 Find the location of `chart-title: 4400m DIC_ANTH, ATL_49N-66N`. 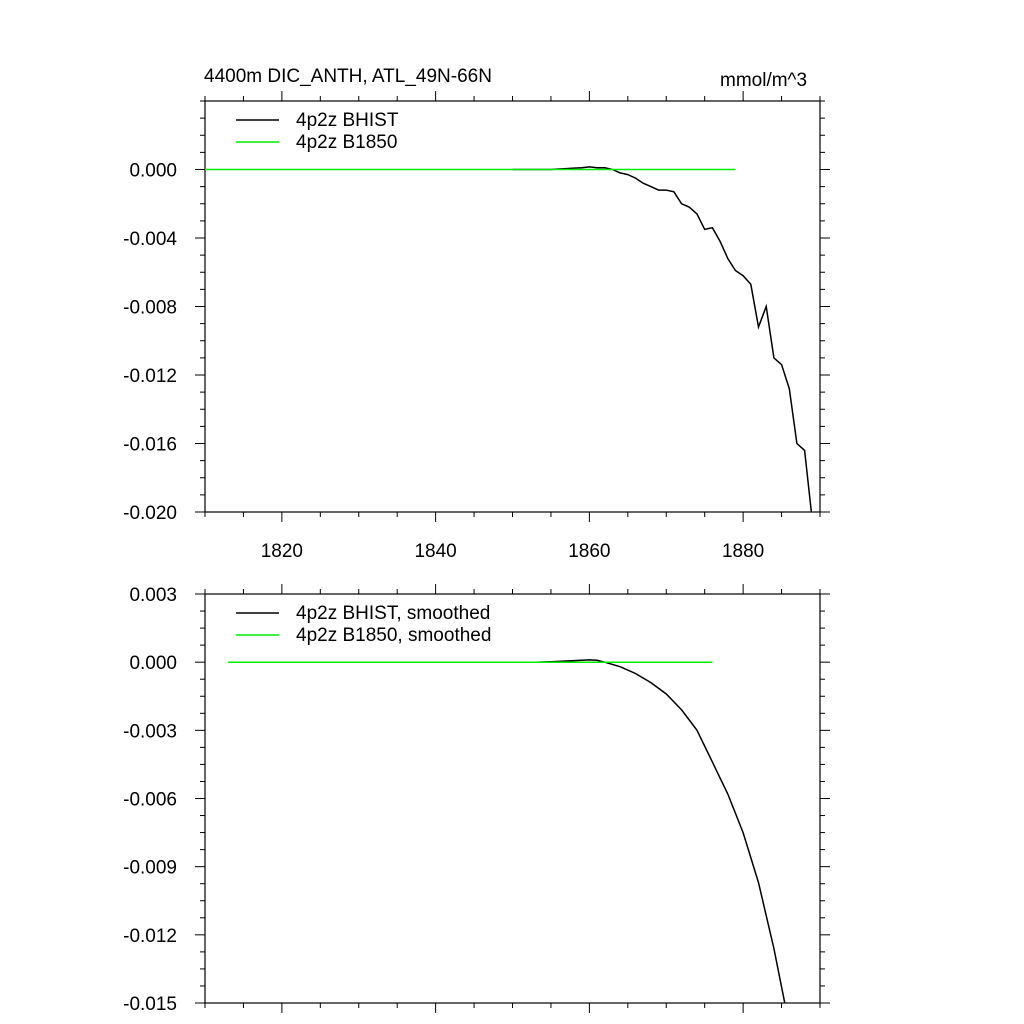

chart-title: 4400m DIC_ANTH, ATL_49N-66N is located at coordinates (348, 76).